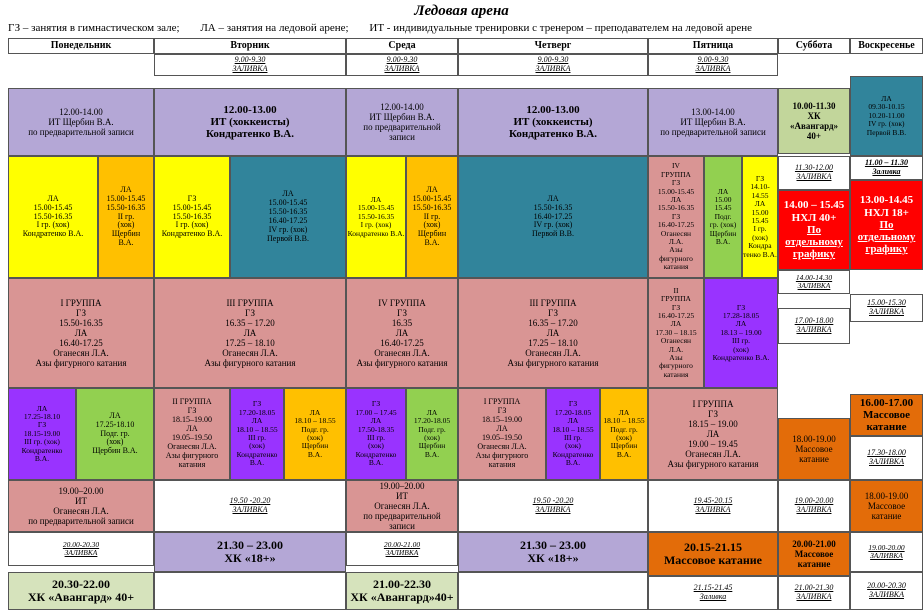 The image size is (923, 610). I want to click on schedule-cell-sat-avg: 10.00-11.30 ХК «Авангард» 40+, so click(814, 121).